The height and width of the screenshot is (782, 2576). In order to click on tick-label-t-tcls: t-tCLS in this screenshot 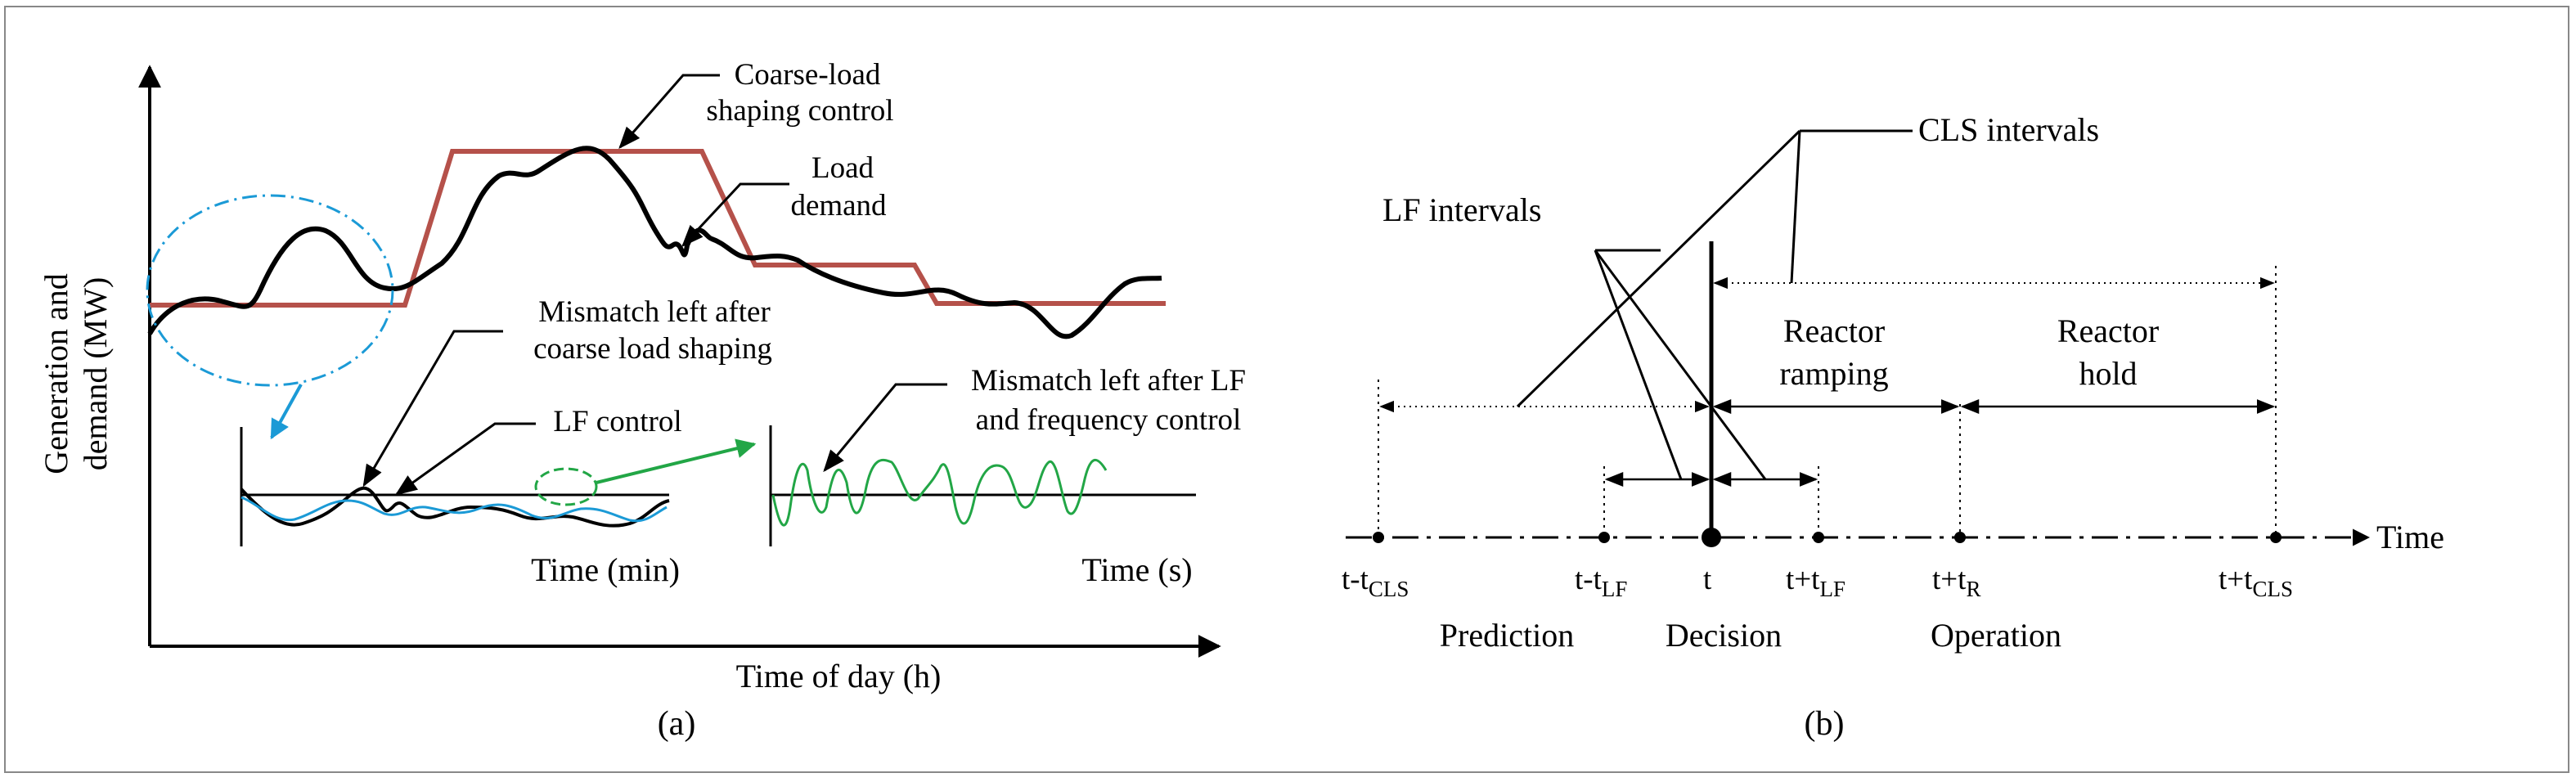, I will do `click(1376, 582)`.